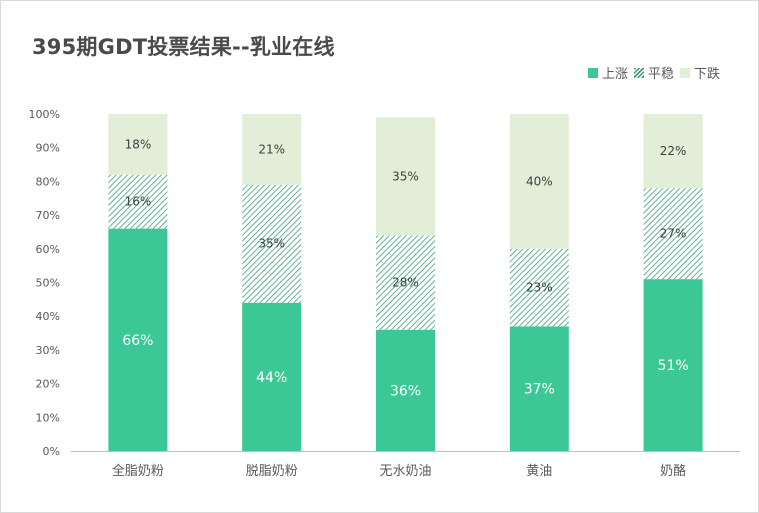 Image resolution: width=759 pixels, height=513 pixels. Describe the element at coordinates (405, 471) in the screenshot. I see `x-category-label: 无水奶油` at that location.